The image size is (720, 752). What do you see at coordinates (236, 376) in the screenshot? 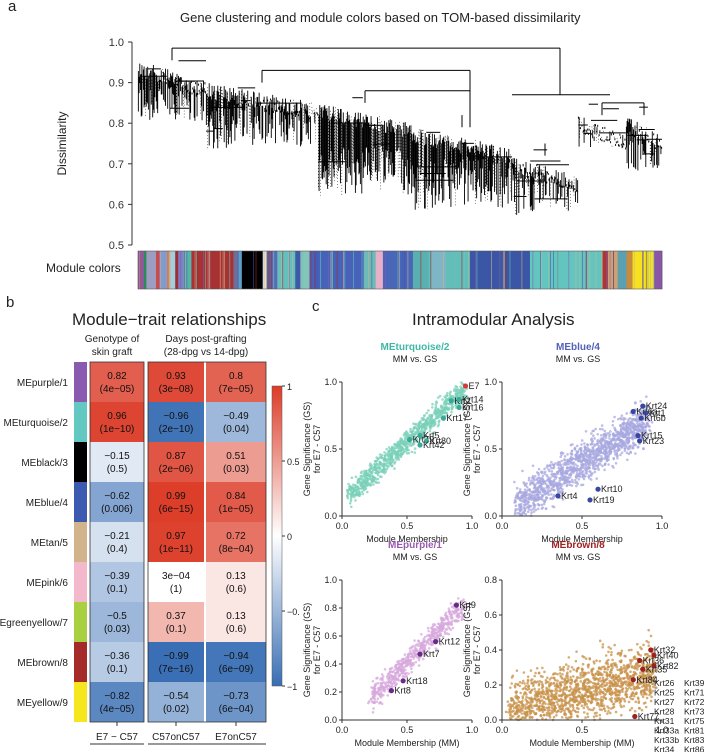
I see `cell-correlation: 0.8` at bounding box center [236, 376].